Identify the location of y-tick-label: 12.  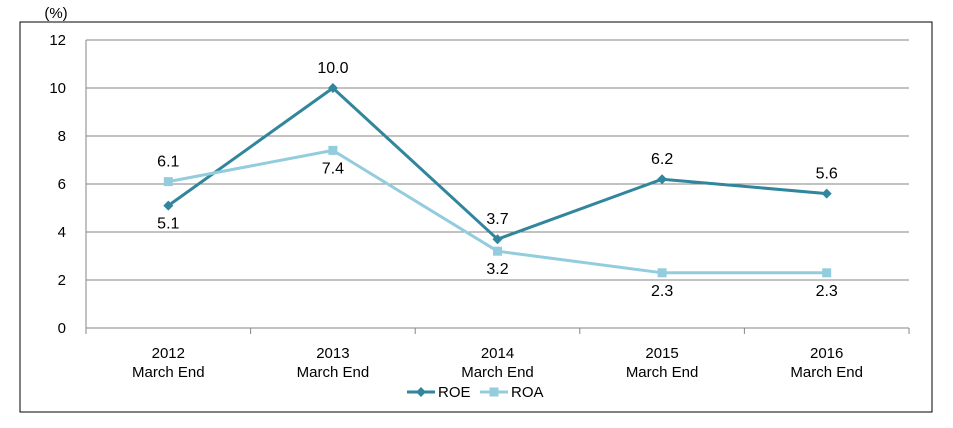
(57, 40).